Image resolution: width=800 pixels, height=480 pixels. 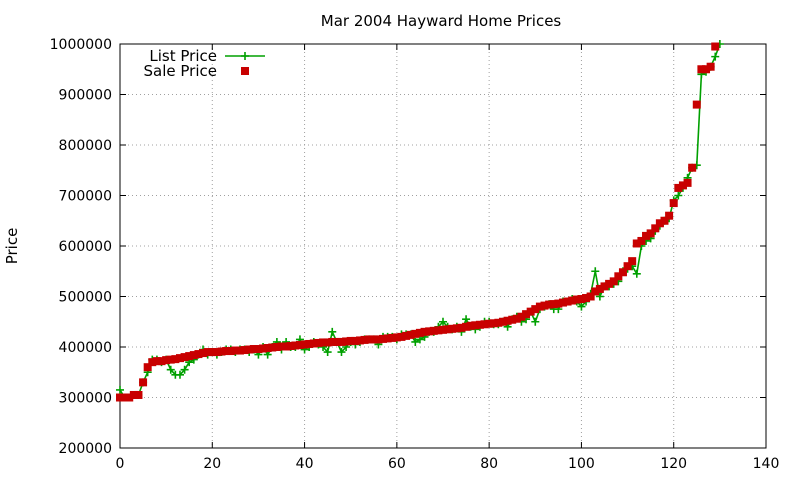 I want to click on chart-title: Mar 2004 Hayward Home Prices, so click(x=441, y=21).